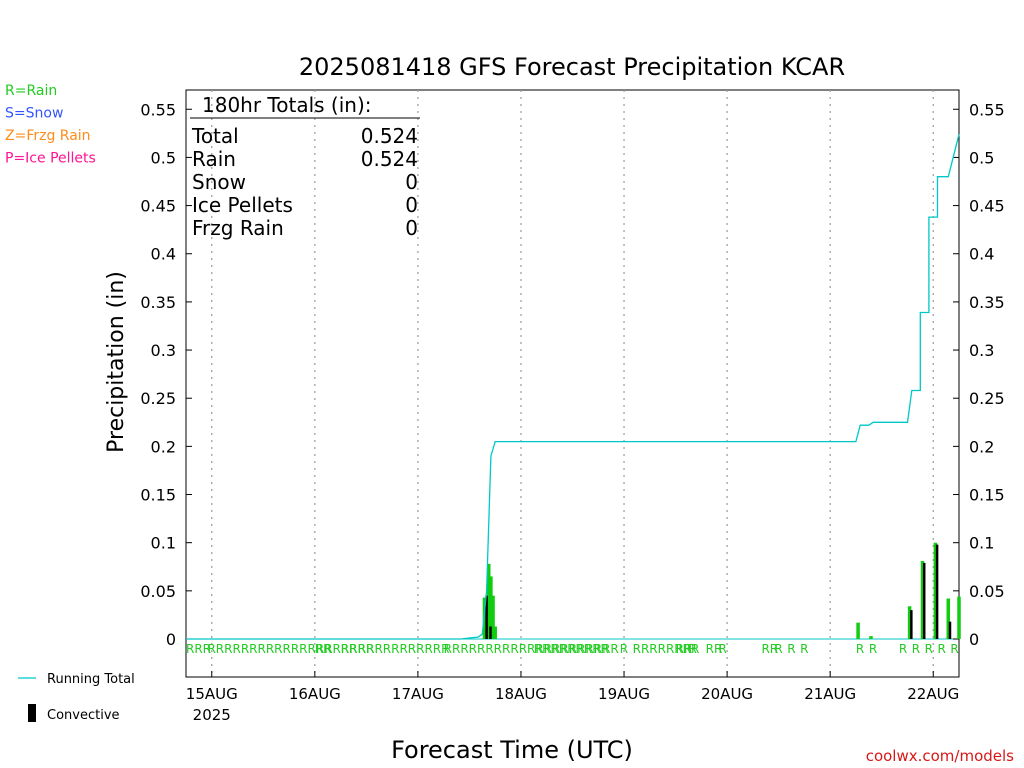 Image resolution: width=1024 pixels, height=768 pixels. Describe the element at coordinates (31, 91) in the screenshot. I see `legend-item: R=Rain` at that location.